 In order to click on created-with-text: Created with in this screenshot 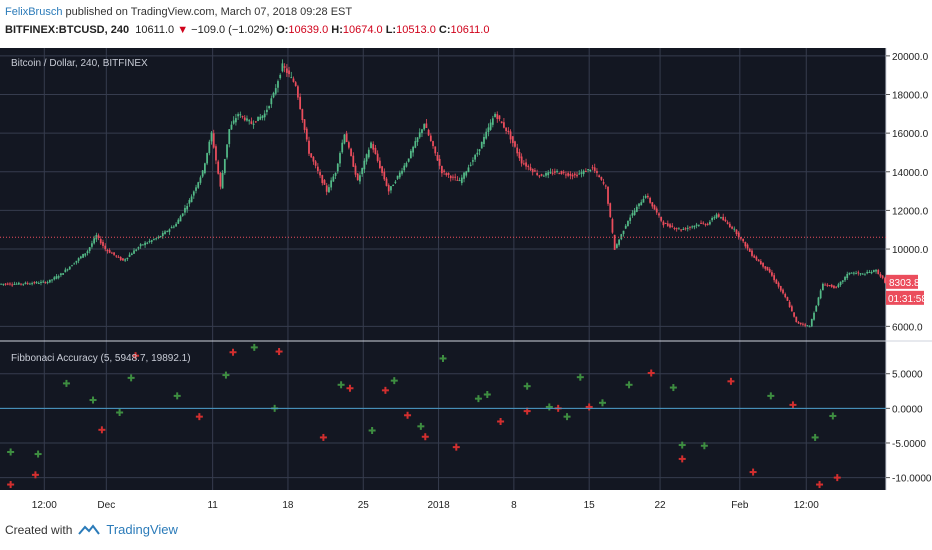, I will do `click(39, 529)`.